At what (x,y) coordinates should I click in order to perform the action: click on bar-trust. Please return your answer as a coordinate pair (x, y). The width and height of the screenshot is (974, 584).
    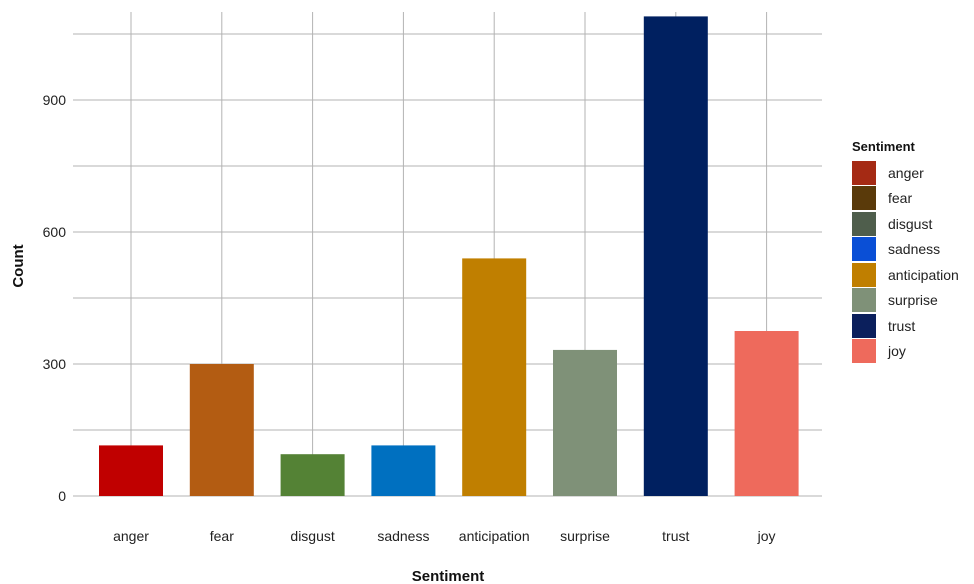
    Looking at the image, I should click on (675, 256).